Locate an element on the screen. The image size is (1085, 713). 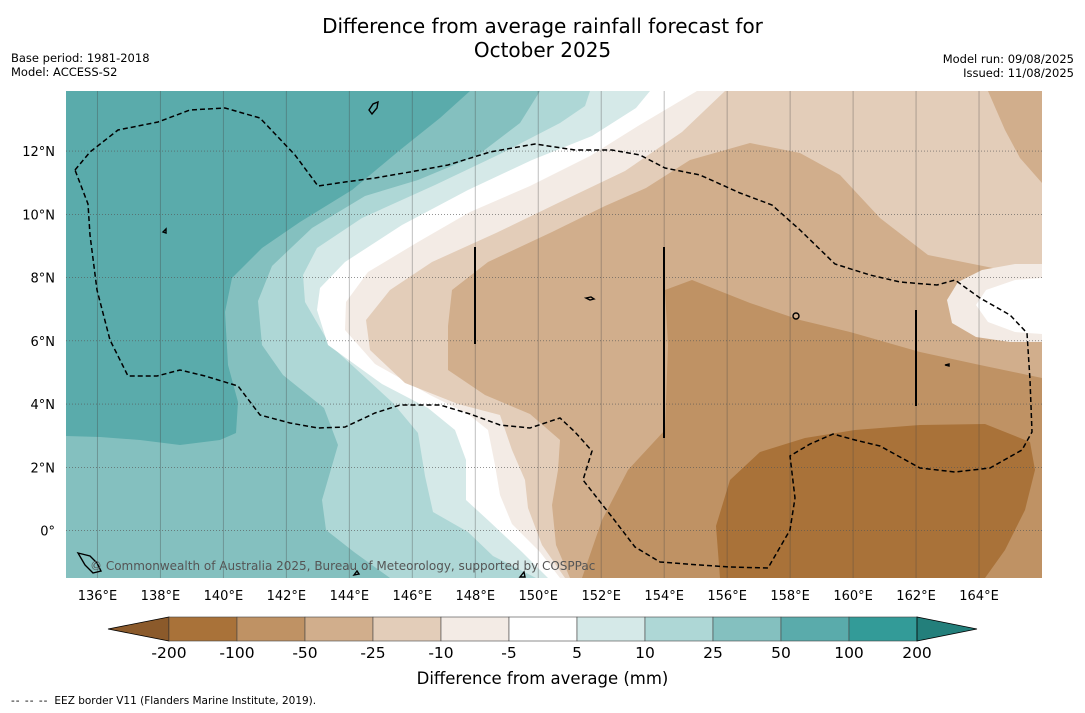
colorbar-labels: -200 -100 -50 -25 -10 -5 5 10 25 50 100 200 is located at coordinates (541, 653).